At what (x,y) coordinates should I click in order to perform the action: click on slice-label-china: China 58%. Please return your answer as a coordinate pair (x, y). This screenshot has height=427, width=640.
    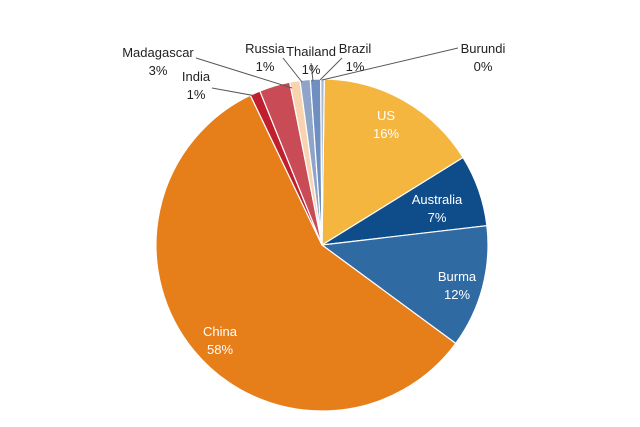
    Looking at the image, I should click on (220, 340).